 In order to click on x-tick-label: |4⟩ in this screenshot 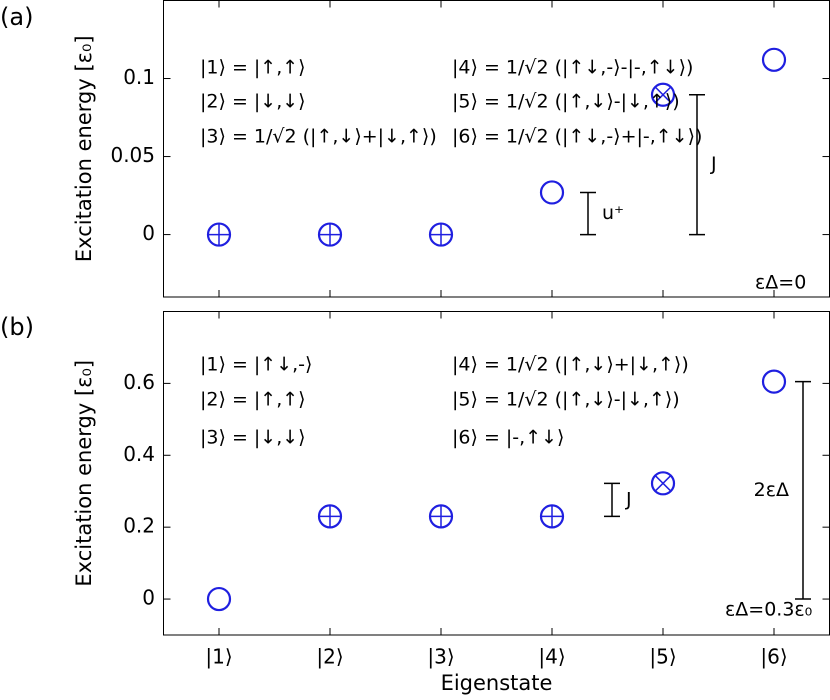, I will do `click(551, 657)`.